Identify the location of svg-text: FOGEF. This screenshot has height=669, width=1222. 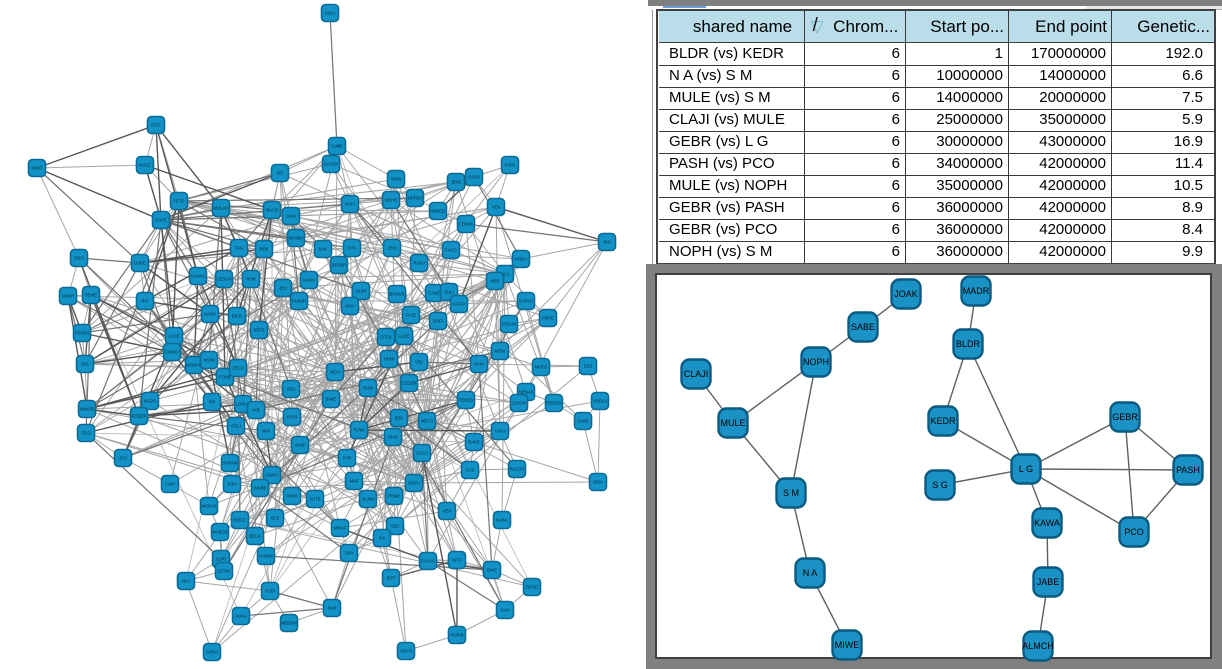
(139, 416).